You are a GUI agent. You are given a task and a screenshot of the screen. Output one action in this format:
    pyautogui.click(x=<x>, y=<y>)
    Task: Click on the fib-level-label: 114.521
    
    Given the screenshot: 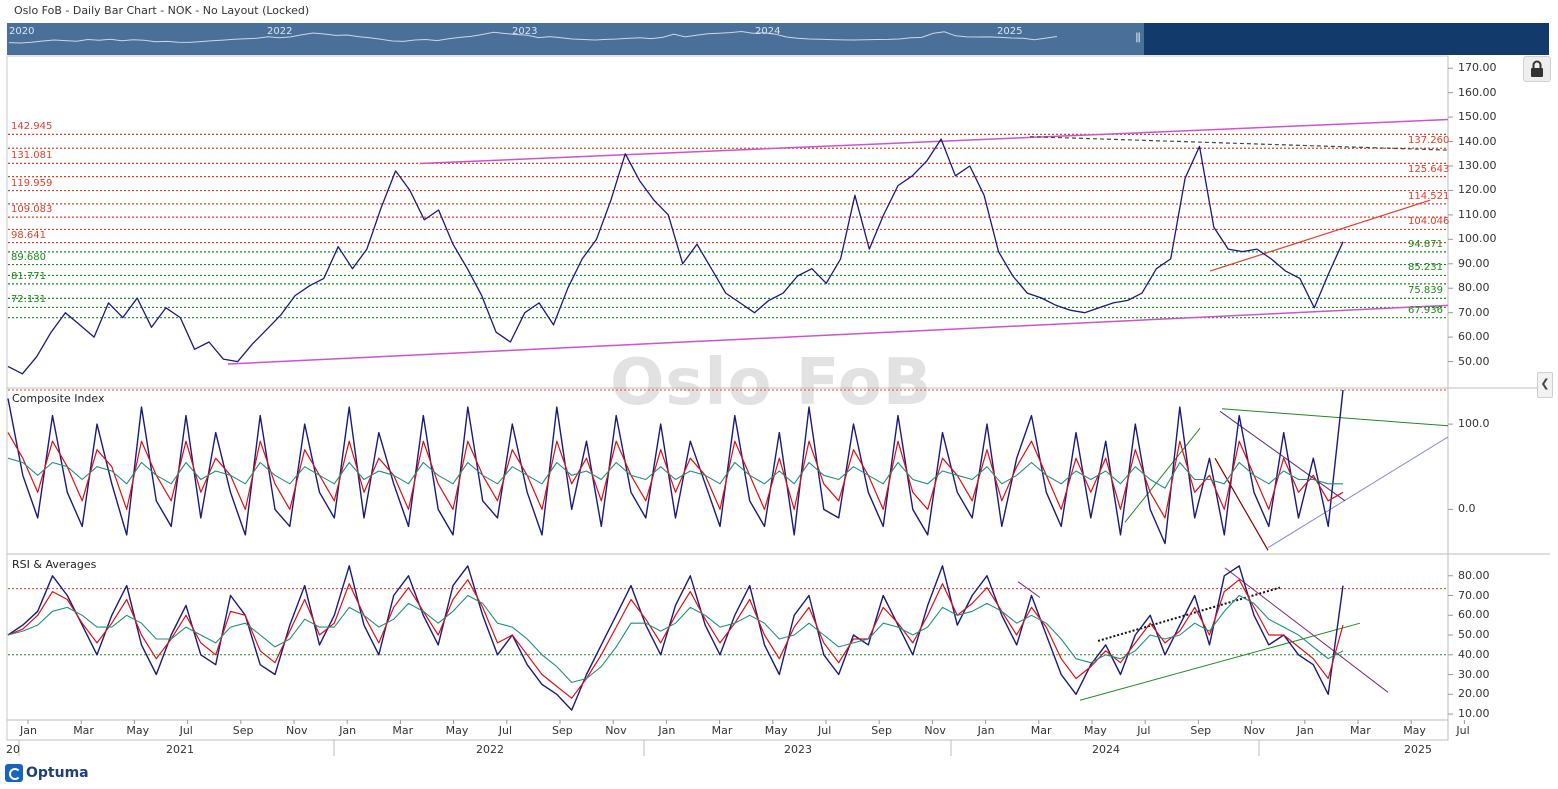 What is the action you would take?
    pyautogui.click(x=1429, y=196)
    